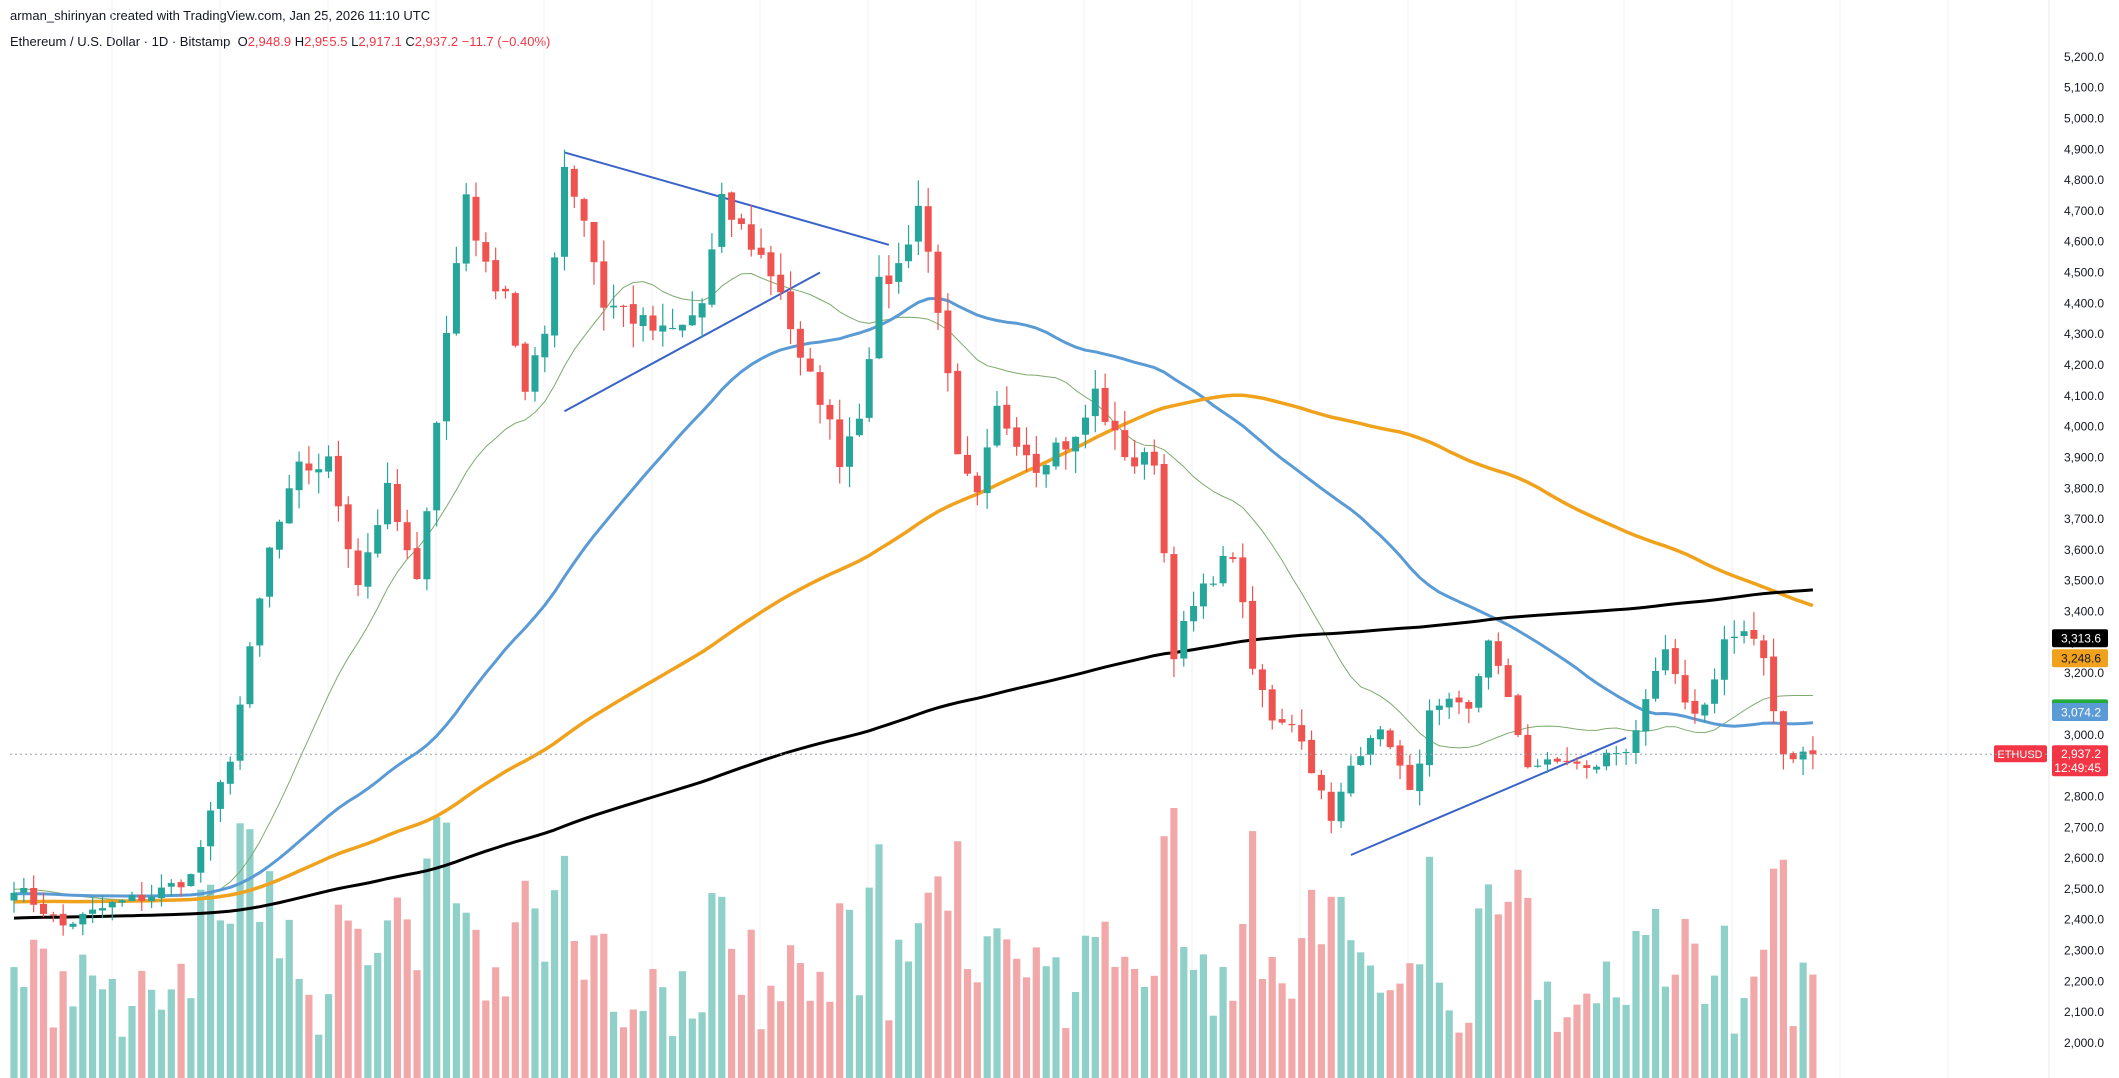 This screenshot has height=1078, width=2119. I want to click on y-tick-label: 3,600.0, so click(2084, 550).